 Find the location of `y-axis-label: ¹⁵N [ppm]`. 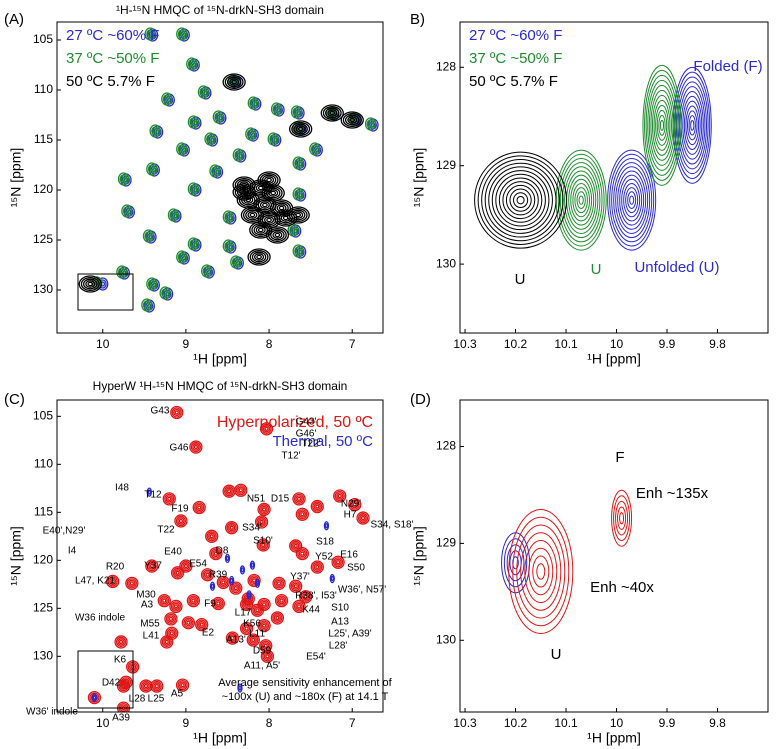

y-axis-label: ¹⁵N [ppm] is located at coordinates (419, 555).